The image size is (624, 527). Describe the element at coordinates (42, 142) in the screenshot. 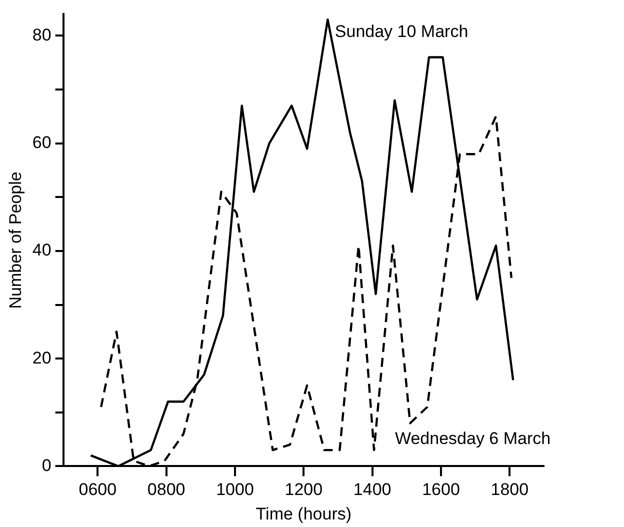

I see `y-tick-label: 60` at that location.